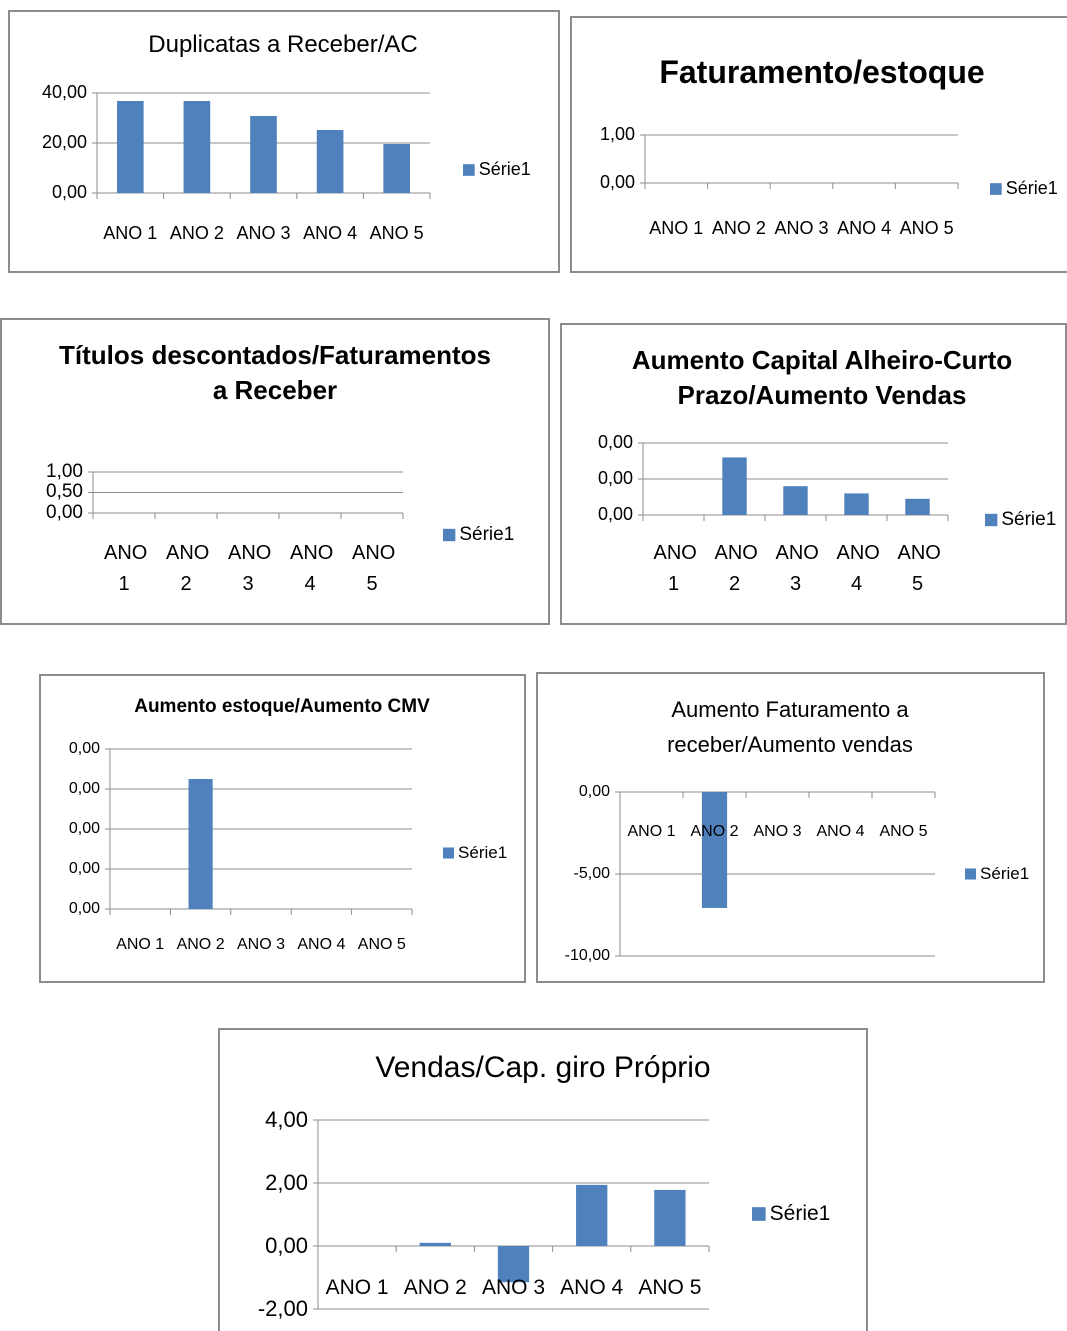 Image resolution: width=1067 pixels, height=1331 pixels. Describe the element at coordinates (64, 492) in the screenshot. I see `y-tick-label: 0,50` at that location.